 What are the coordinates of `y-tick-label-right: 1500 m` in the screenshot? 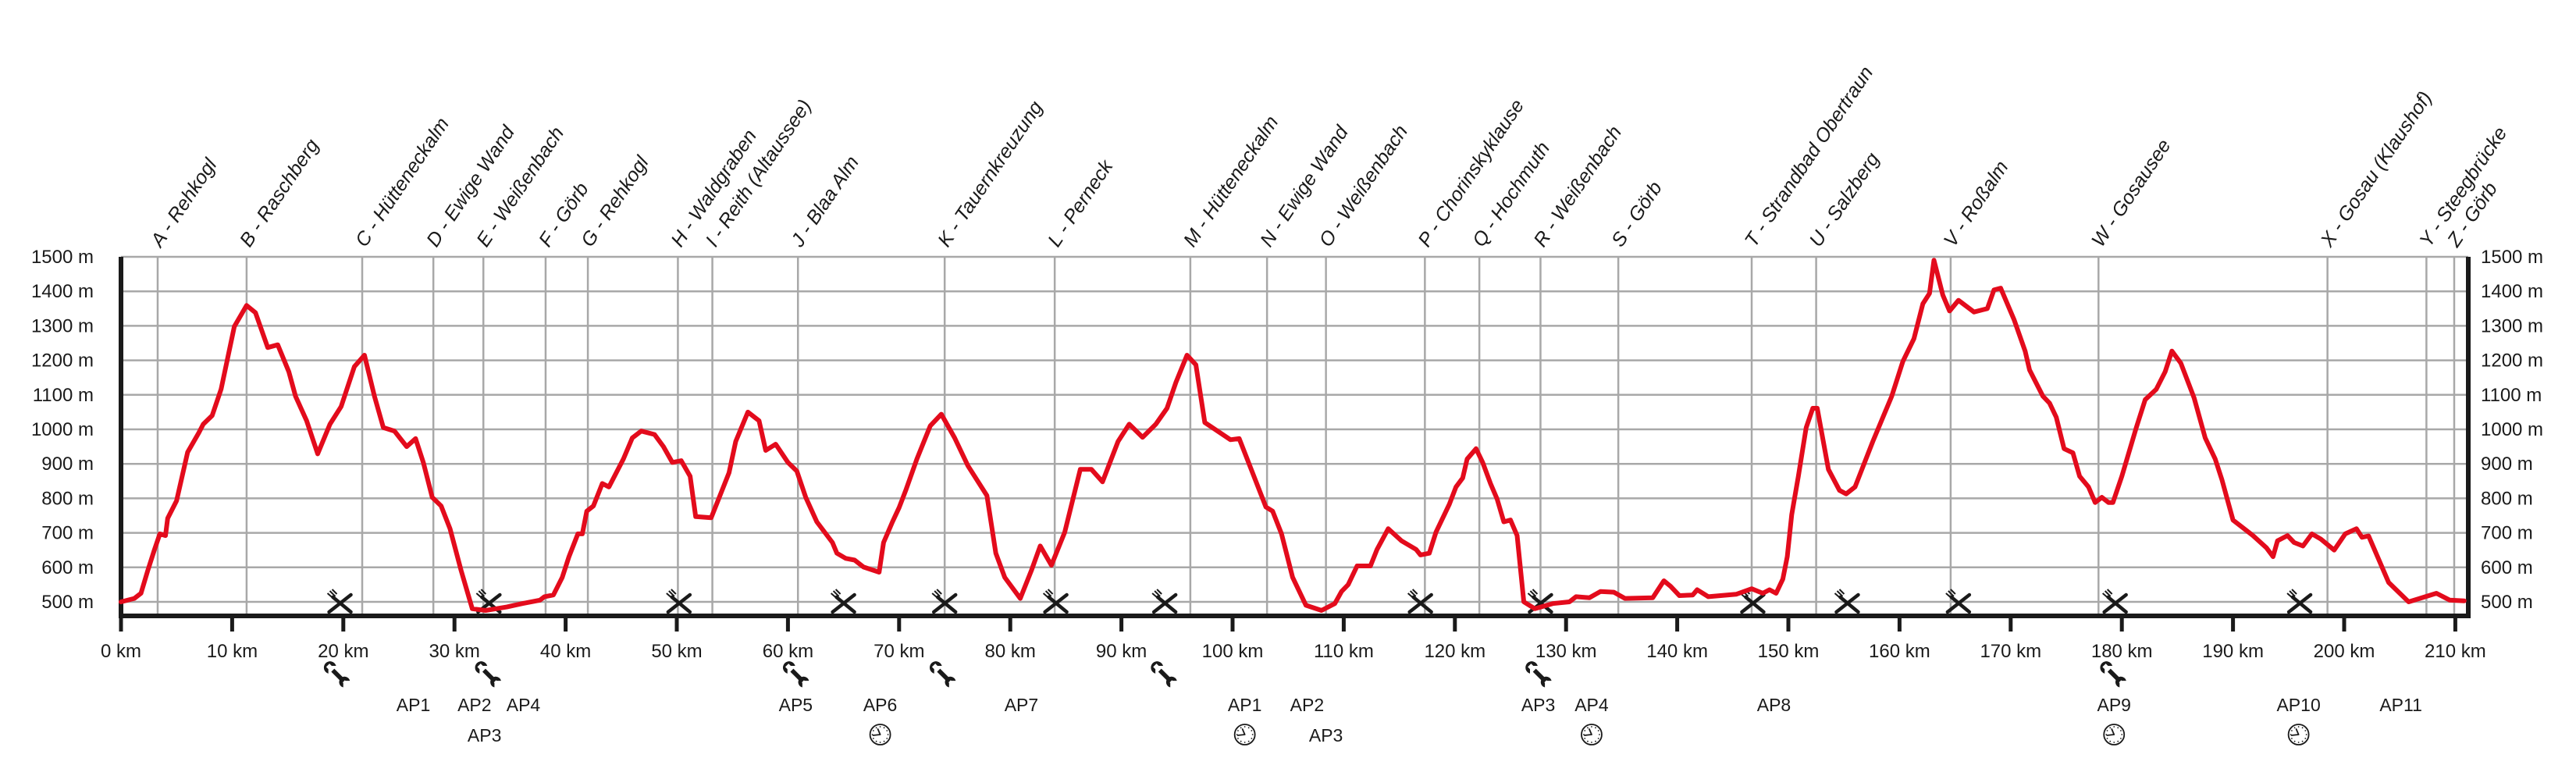 It's located at (2512, 257).